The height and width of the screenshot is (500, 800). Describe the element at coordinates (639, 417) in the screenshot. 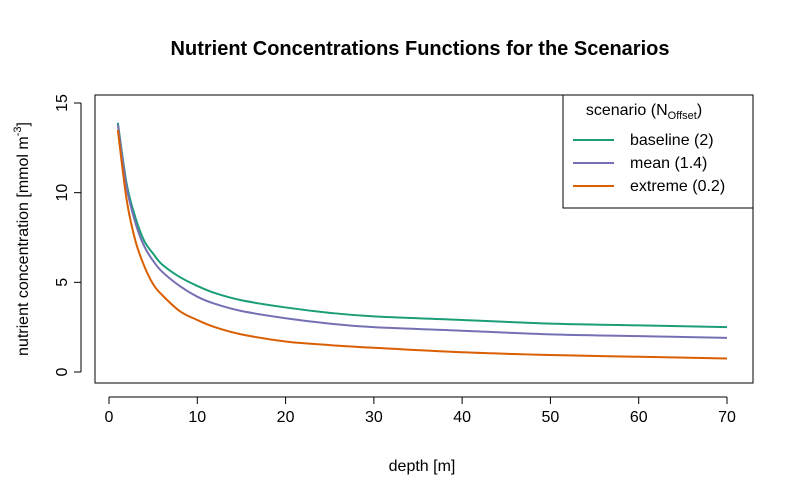

I see `x-tick-label: 60` at that location.